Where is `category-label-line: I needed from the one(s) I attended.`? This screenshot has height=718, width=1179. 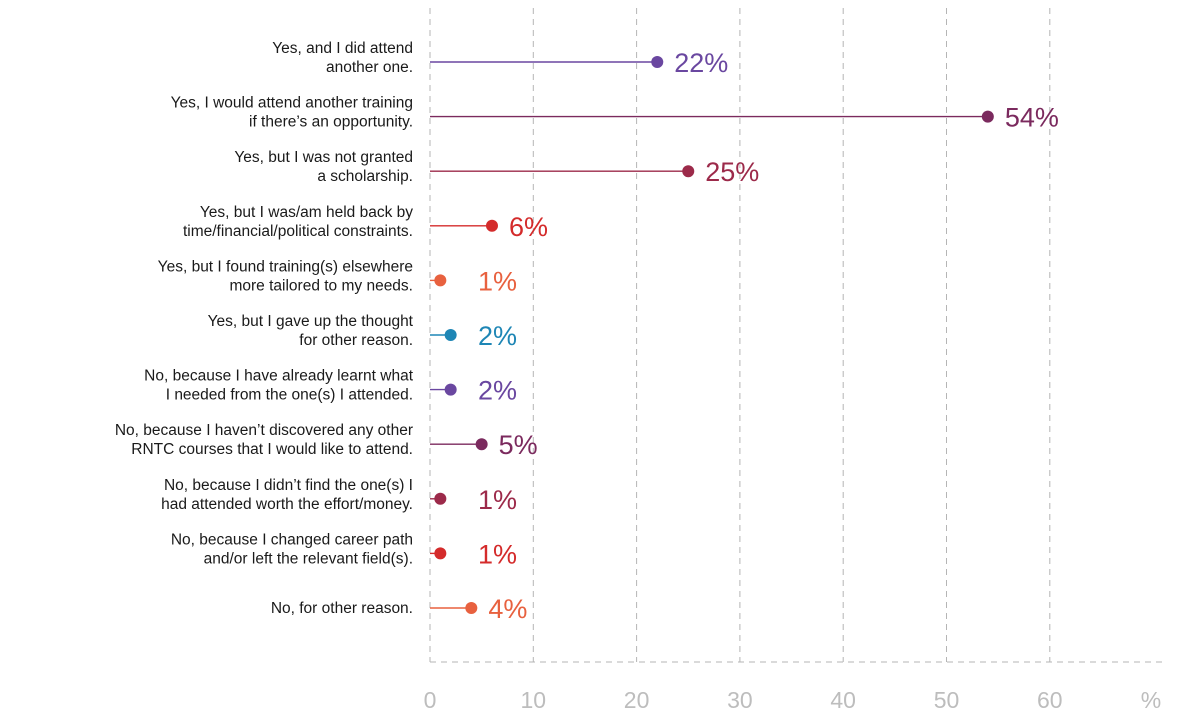
category-label-line: I needed from the one(s) I attended. is located at coordinates (289, 395).